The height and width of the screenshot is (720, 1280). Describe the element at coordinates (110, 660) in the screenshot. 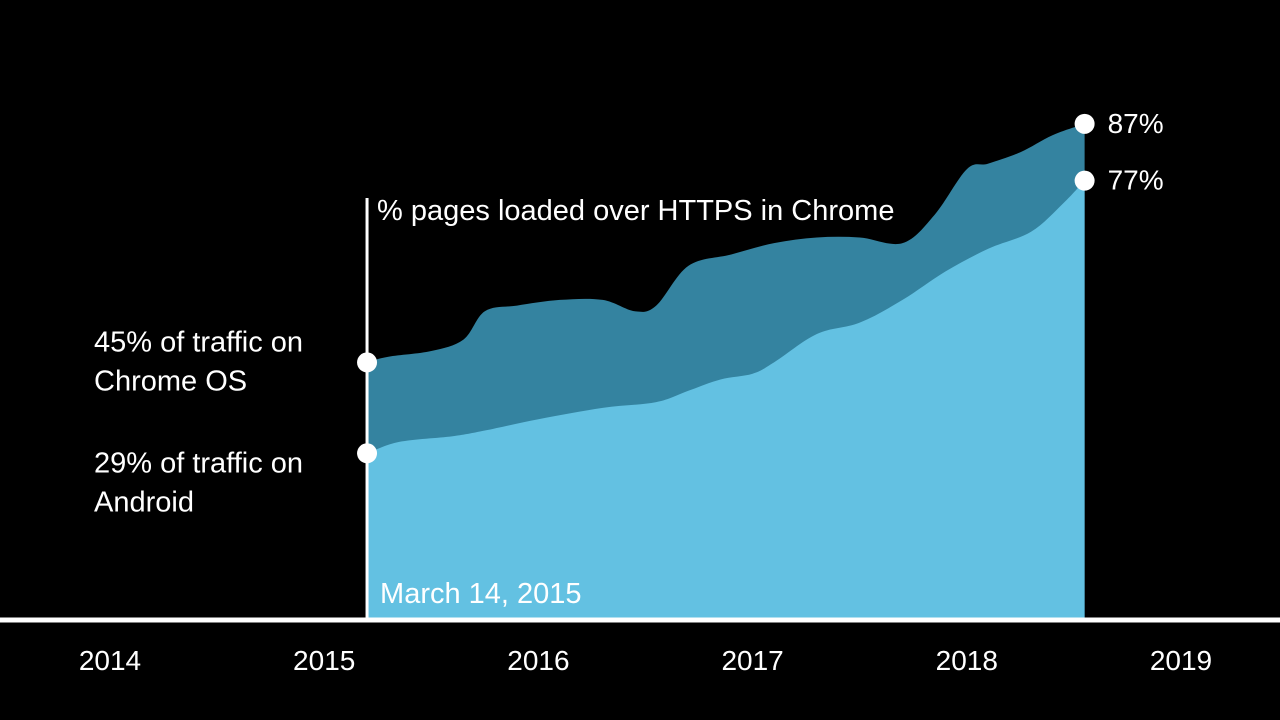

I see `x-tick-label-2014: 2014` at that location.